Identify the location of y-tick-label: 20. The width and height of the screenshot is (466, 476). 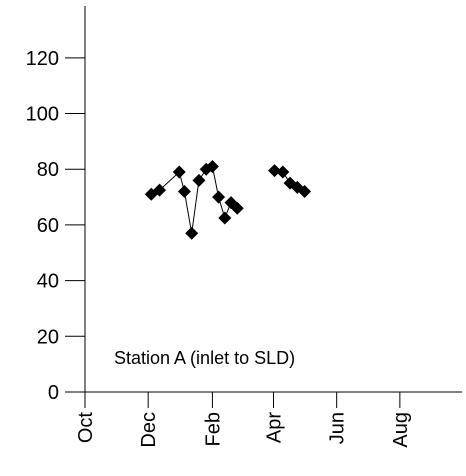
(48, 337).